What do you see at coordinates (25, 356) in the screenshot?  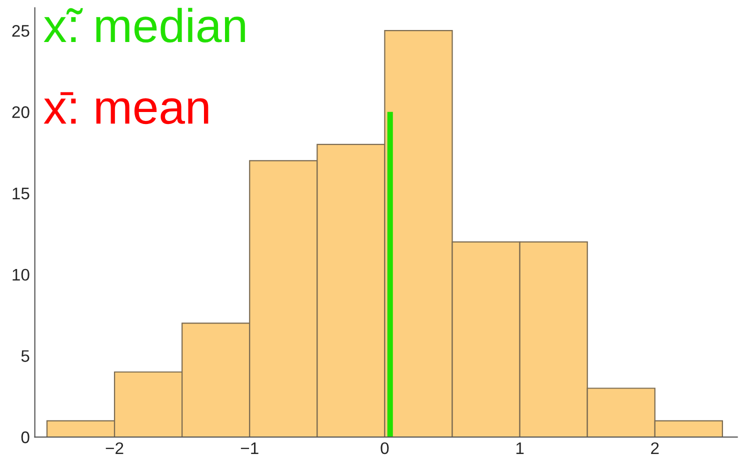 I see `y-tick-label: 5` at bounding box center [25, 356].